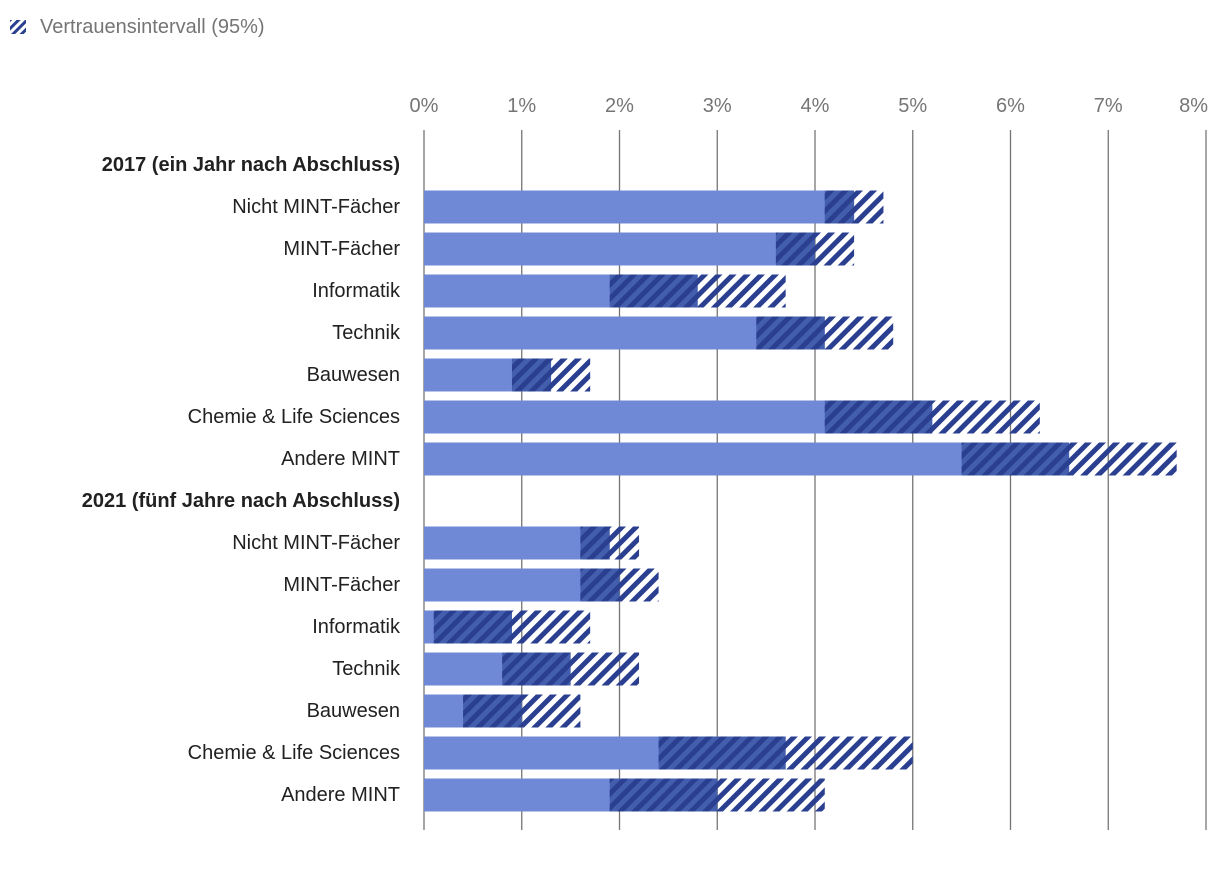  I want to click on legend-hatch-swatch-icon, so click(18, 27).